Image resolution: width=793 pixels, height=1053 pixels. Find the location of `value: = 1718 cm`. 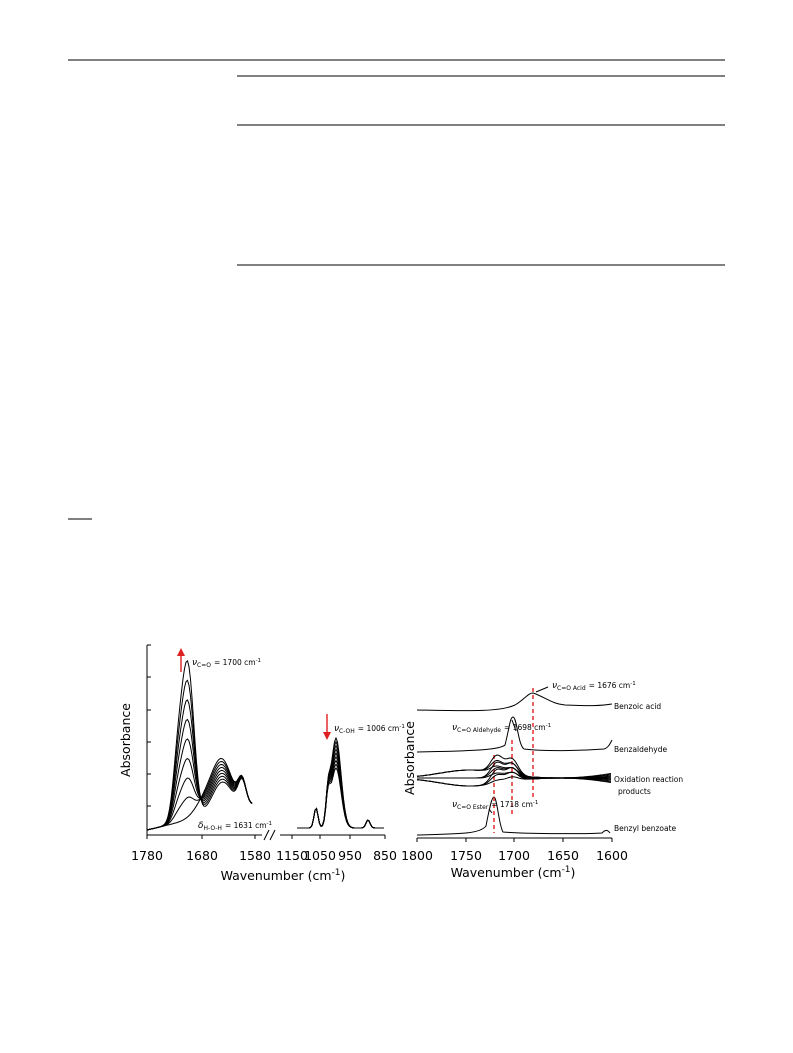

value: = 1718 cm is located at coordinates (512, 804).